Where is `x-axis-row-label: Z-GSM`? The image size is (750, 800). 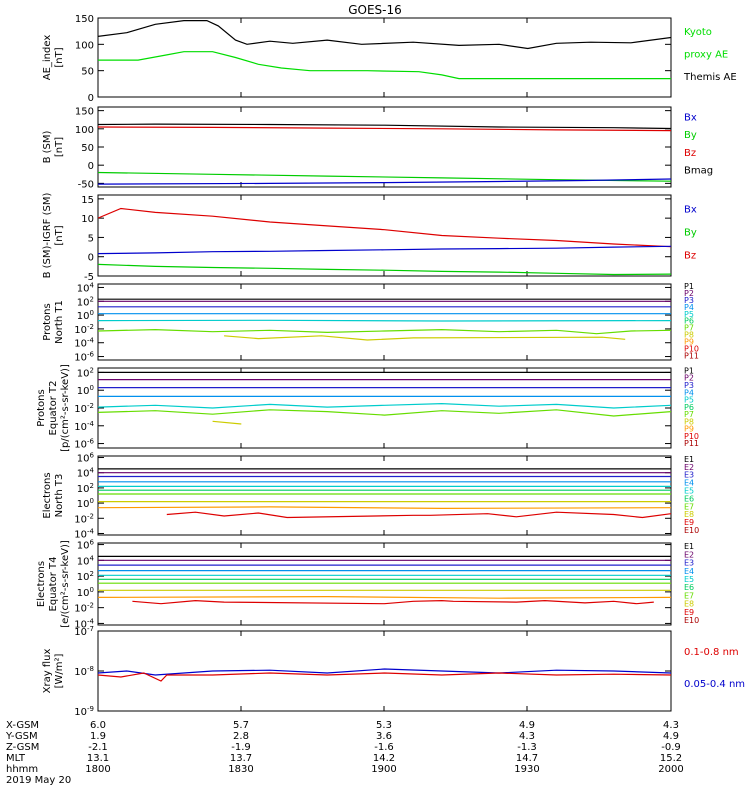 x-axis-row-label: Z-GSM is located at coordinates (22, 747).